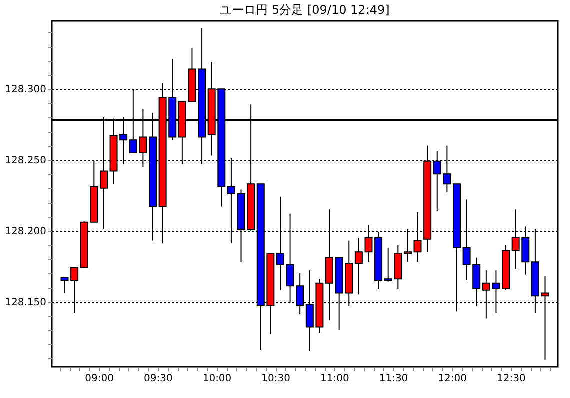  What do you see at coordinates (453, 379) in the screenshot?
I see `x-tick-label: 12:00` at bounding box center [453, 379].